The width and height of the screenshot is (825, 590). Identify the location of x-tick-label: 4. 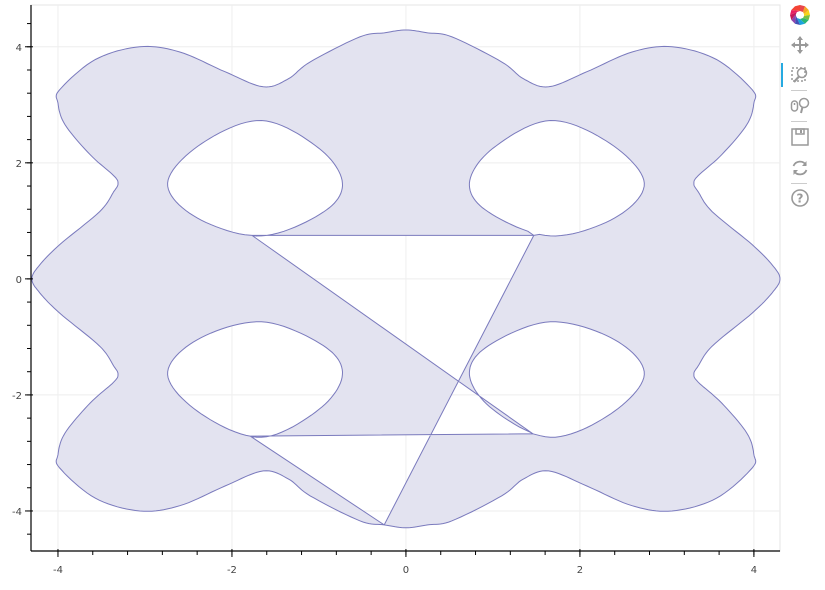
(754, 570).